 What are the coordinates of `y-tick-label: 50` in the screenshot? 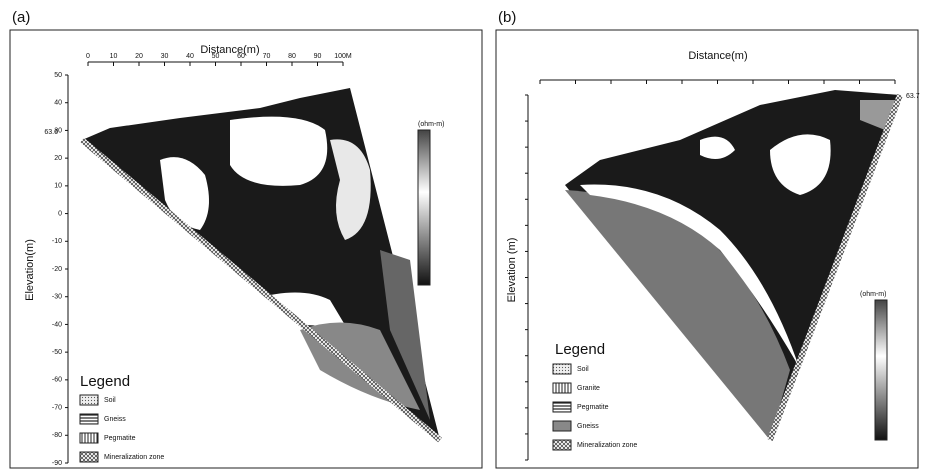 It's located at (58, 75).